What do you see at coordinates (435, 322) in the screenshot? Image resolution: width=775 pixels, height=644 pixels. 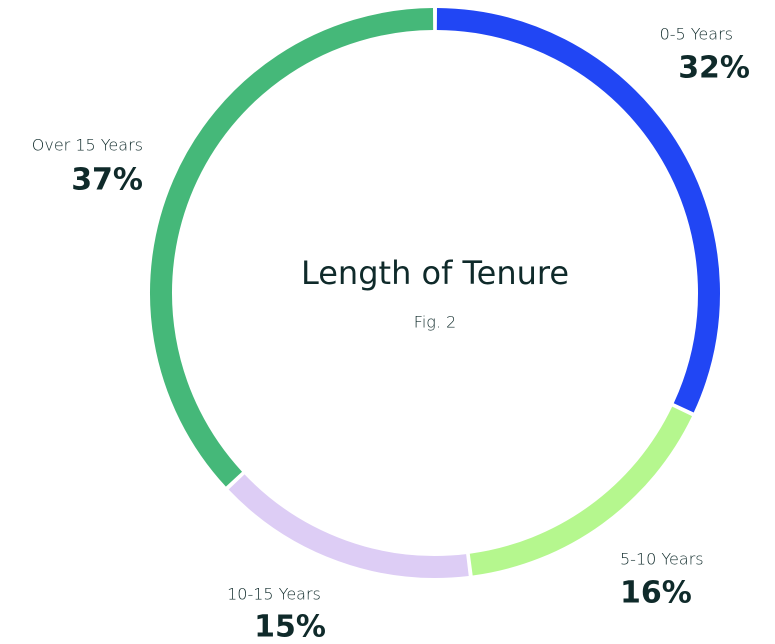 I see `chart-subtitle: Fig. 2` at bounding box center [435, 322].